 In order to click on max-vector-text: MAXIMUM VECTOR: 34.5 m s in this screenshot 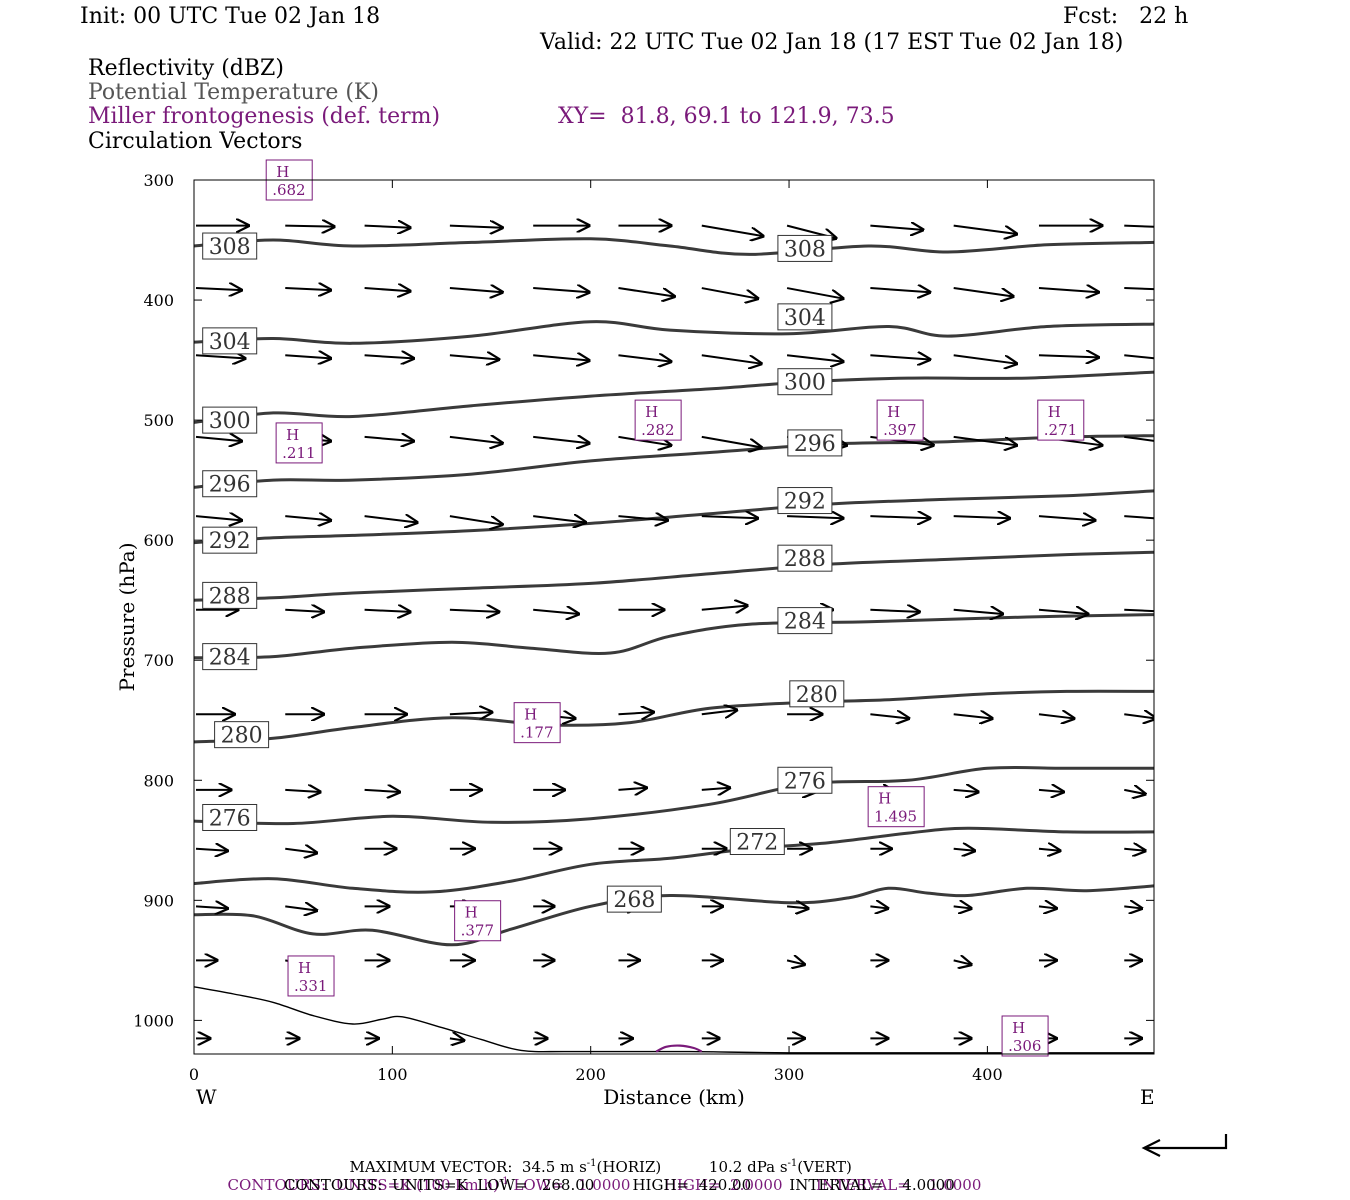, I will do `click(468, 1167)`.